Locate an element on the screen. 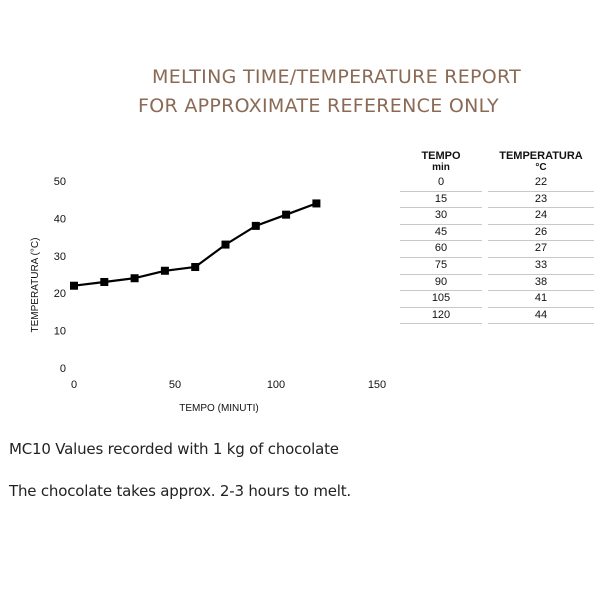 The image size is (600, 600). table-cell-temperatura: 38 is located at coordinates (541, 283).